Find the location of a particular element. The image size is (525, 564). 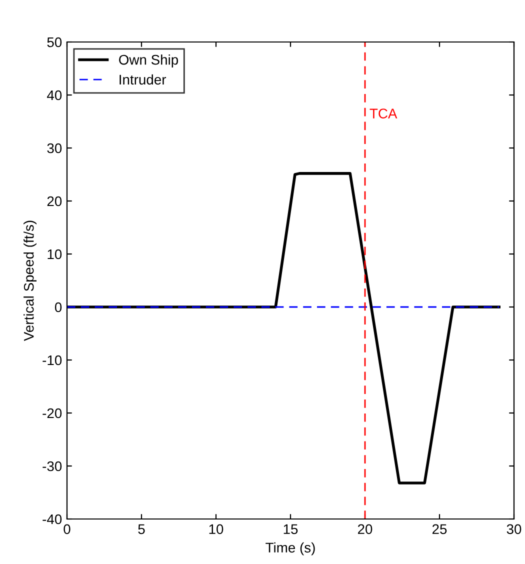

legend-label: Own Ship is located at coordinates (148, 61).